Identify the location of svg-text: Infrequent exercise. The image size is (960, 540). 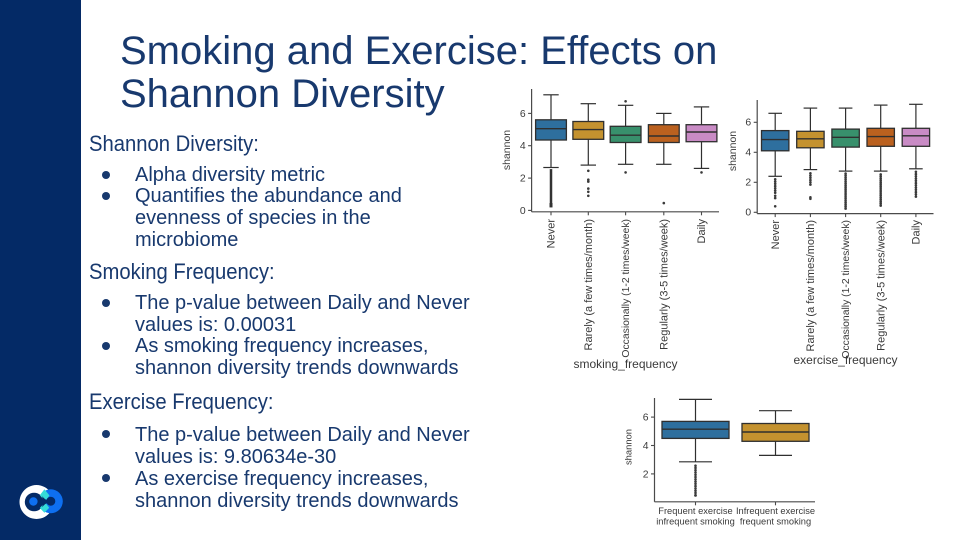
(775, 511).